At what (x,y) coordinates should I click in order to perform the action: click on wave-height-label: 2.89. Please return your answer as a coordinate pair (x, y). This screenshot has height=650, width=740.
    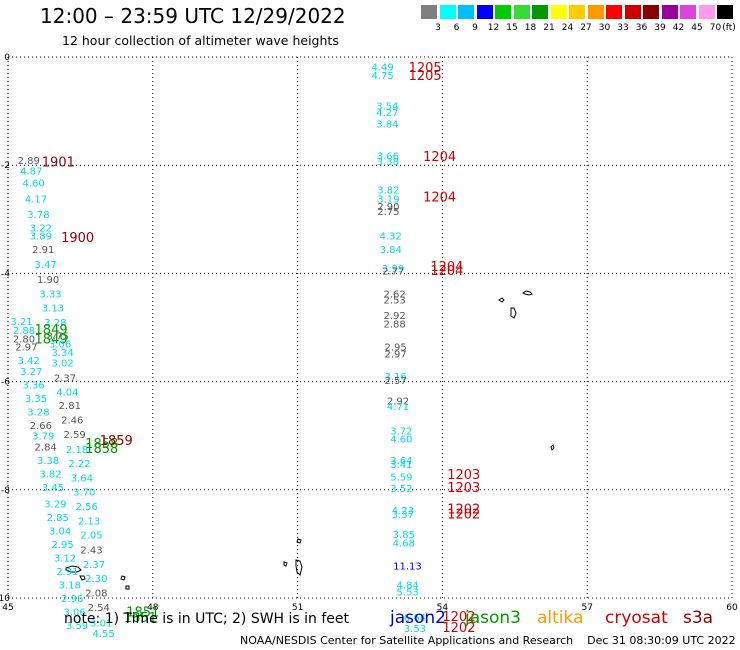
    Looking at the image, I should click on (29, 161).